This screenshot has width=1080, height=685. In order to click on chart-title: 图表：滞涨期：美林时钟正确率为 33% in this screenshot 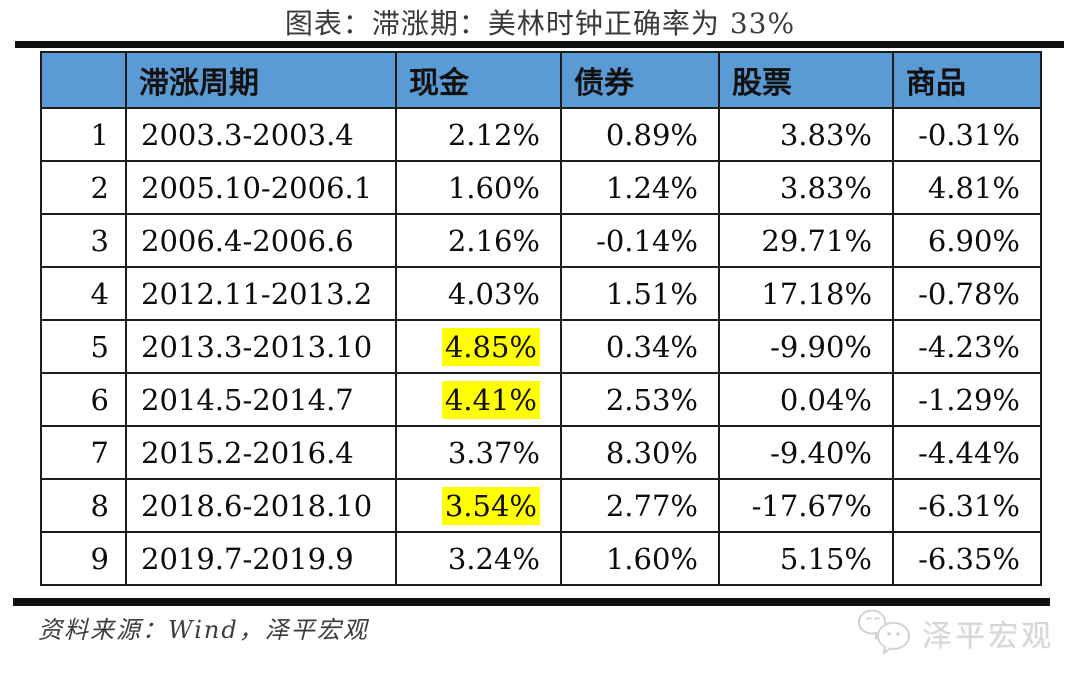, I will do `click(540, 23)`.